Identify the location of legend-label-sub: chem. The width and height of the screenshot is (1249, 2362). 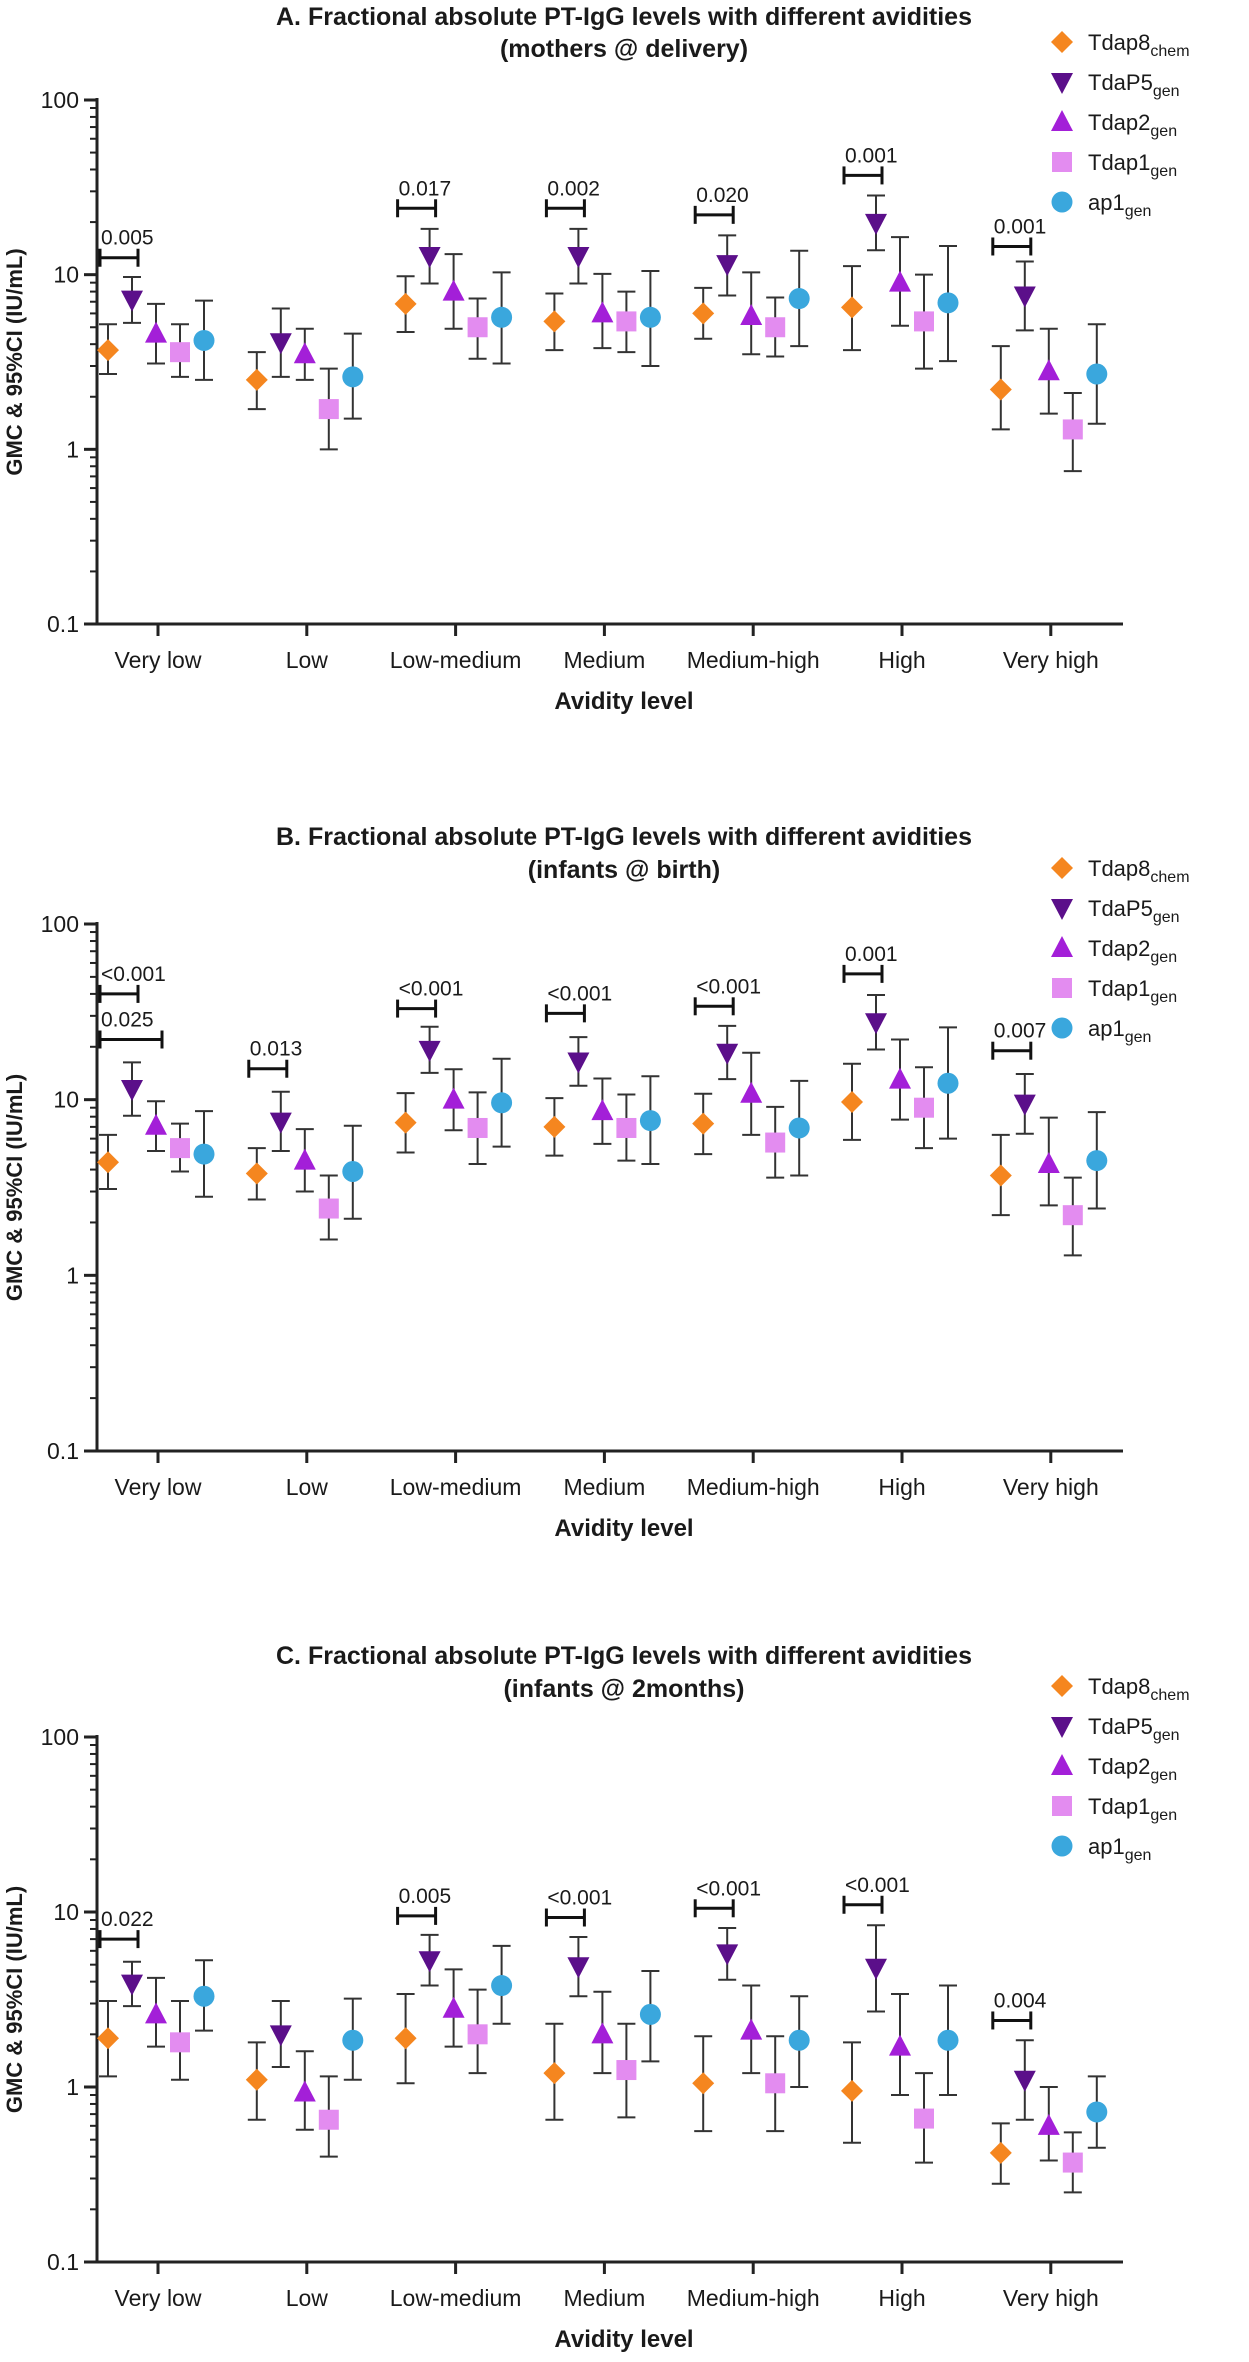
(1169, 51).